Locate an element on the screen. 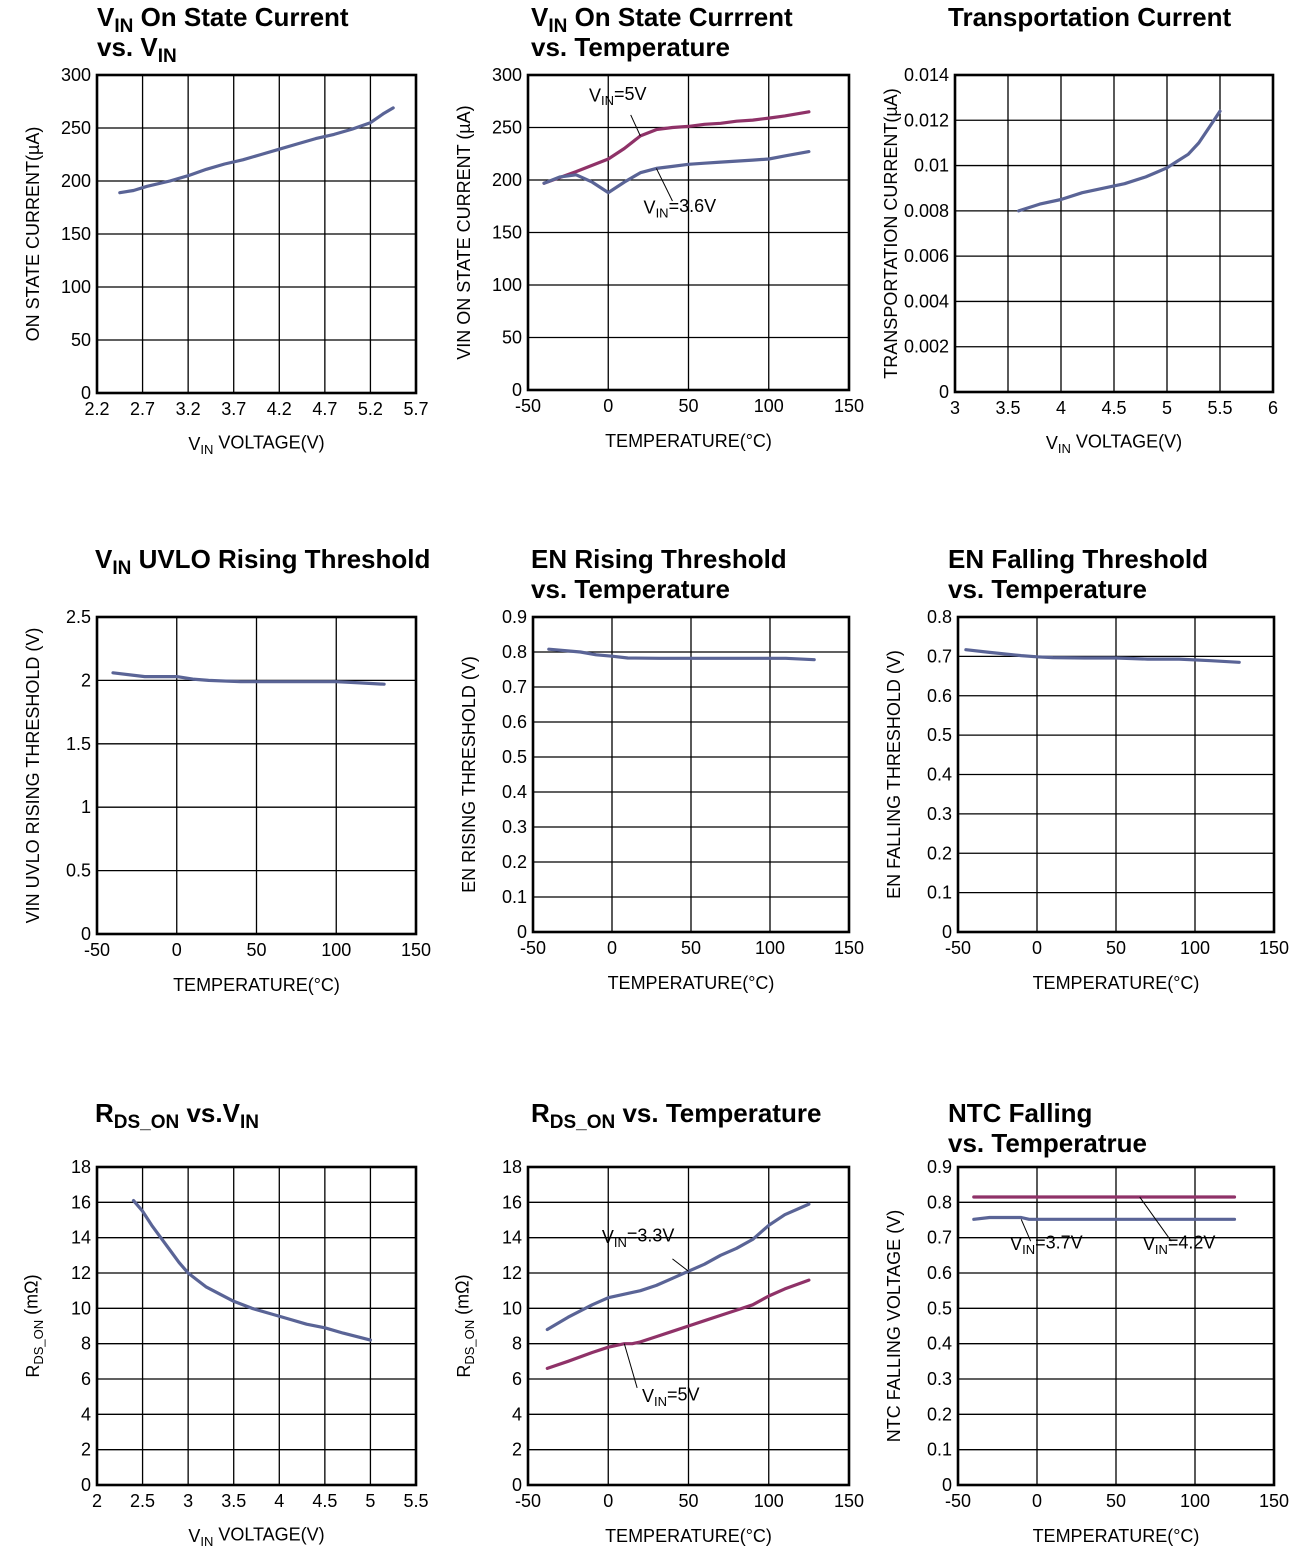 This screenshot has width=1299, height=1551. x-tick-label: 2.7 is located at coordinates (142, 409).